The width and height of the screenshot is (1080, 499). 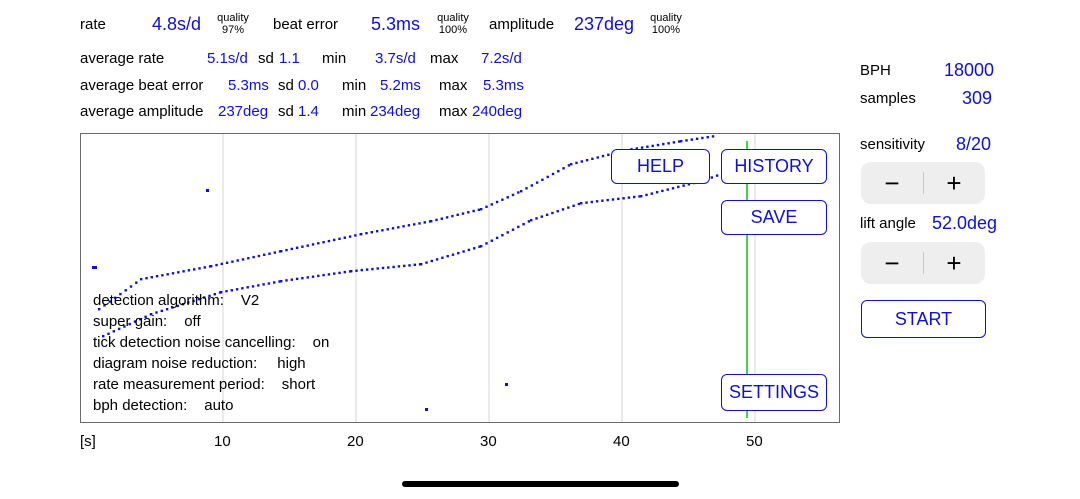 I want to click on save-button: SAVE, so click(x=774, y=217).